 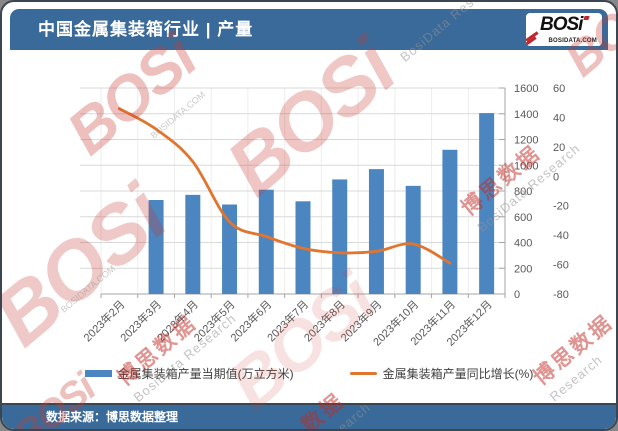 I want to click on svg-text: 1400, so click(x=526, y=115).